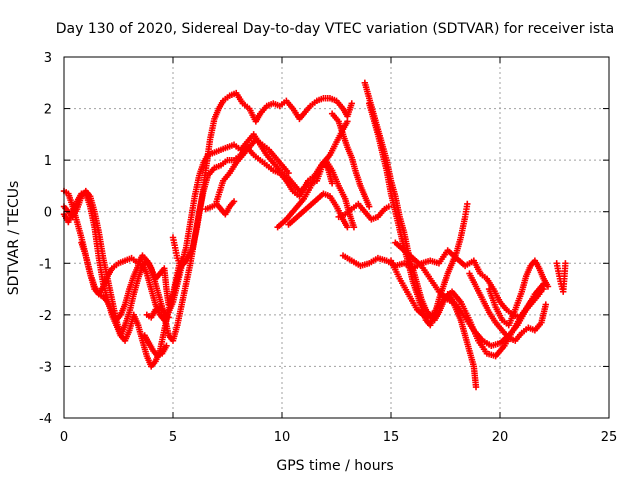  What do you see at coordinates (45, 239) in the screenshot?
I see `y-tick-labels: -4 -3 -2 -1 0 1 2 3` at bounding box center [45, 239].